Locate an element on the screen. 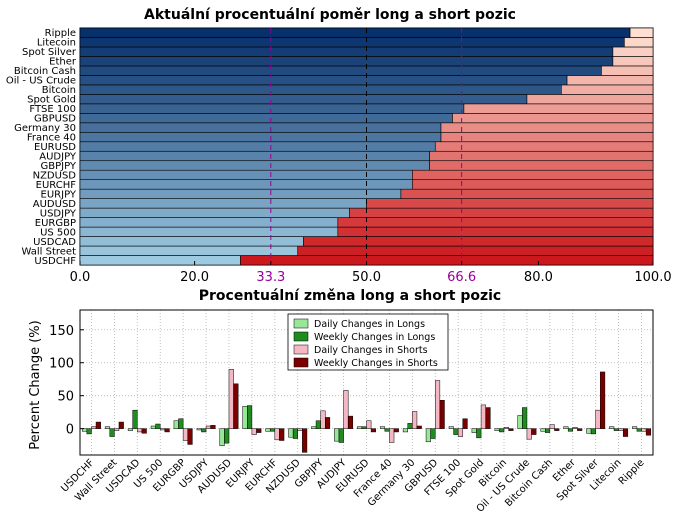 The width and height of the screenshot is (680, 516). ratio-category-label: EURUSD is located at coordinates (55, 147).